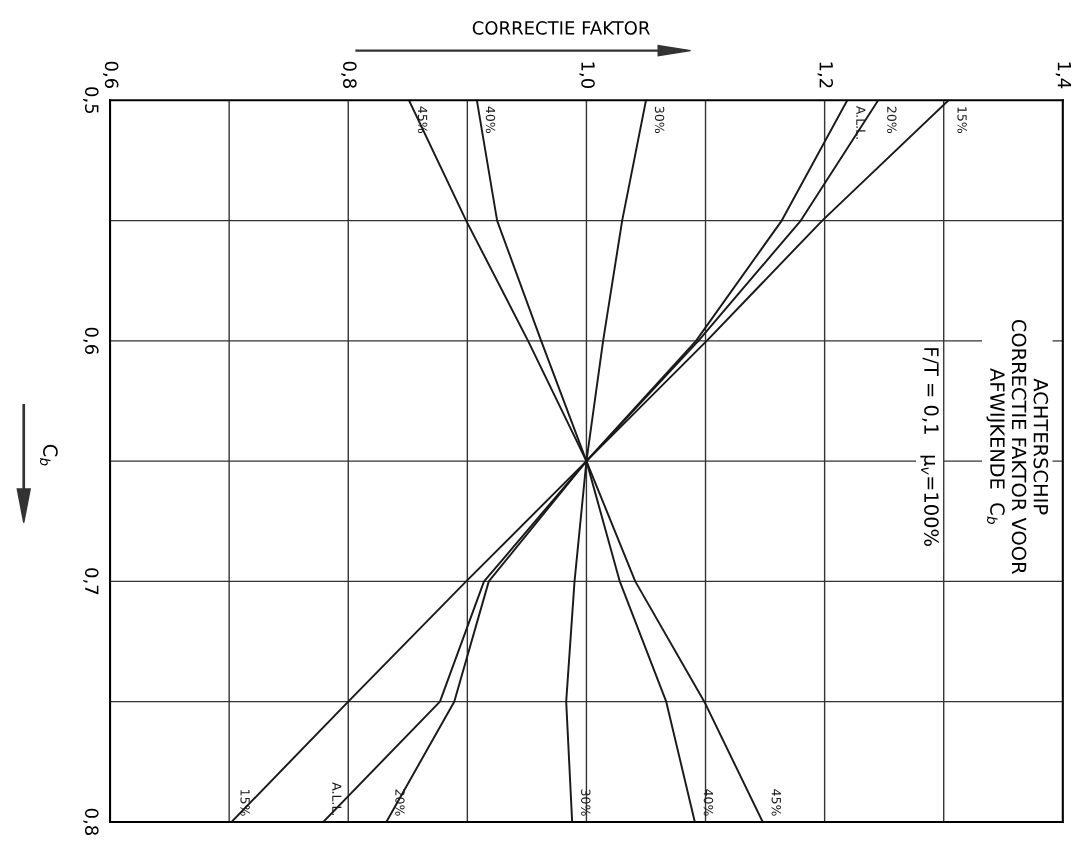 The width and height of the screenshot is (1079, 843). What do you see at coordinates (91, 341) in the screenshot?
I see `y-tick-label: 0,6` at bounding box center [91, 341].